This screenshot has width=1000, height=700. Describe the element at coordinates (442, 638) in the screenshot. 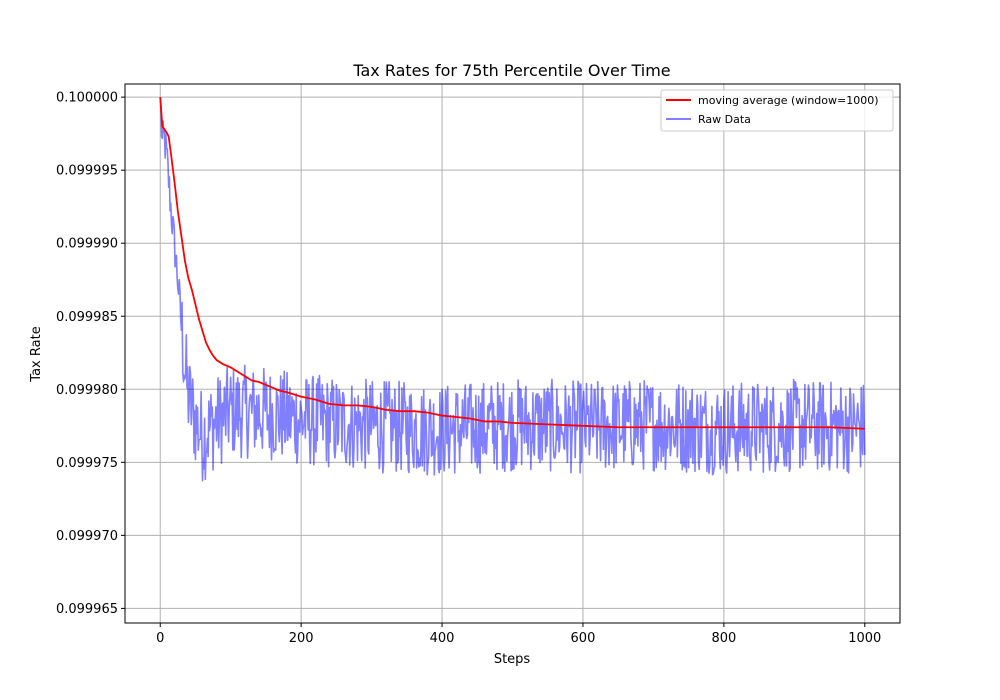

I see `x-tick-label: 400` at that location.